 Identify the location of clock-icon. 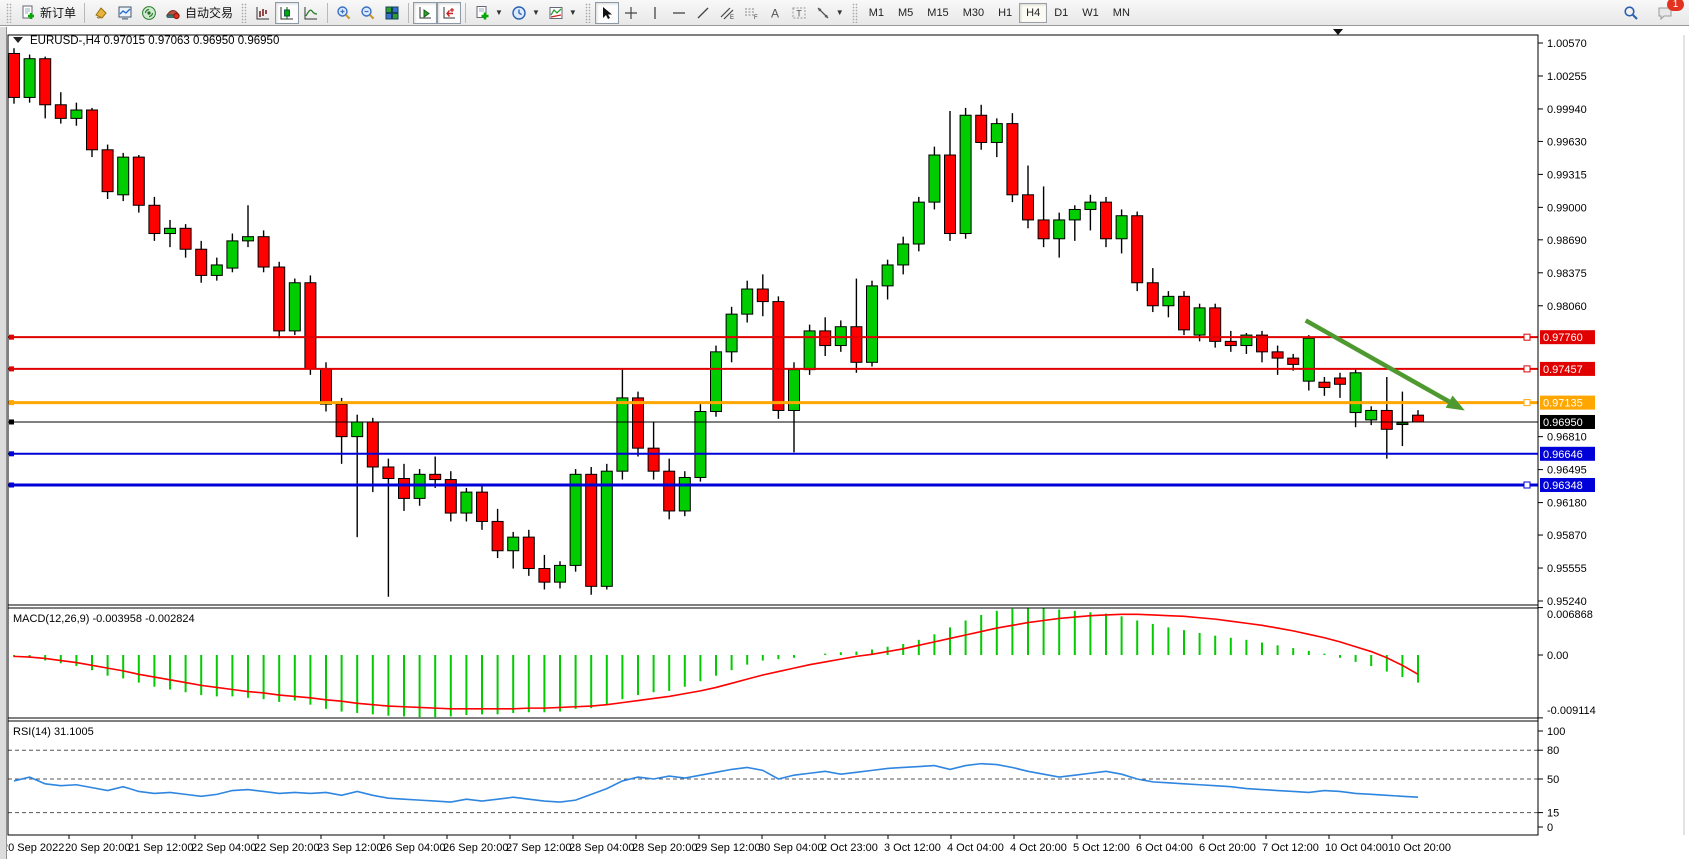
(519, 12).